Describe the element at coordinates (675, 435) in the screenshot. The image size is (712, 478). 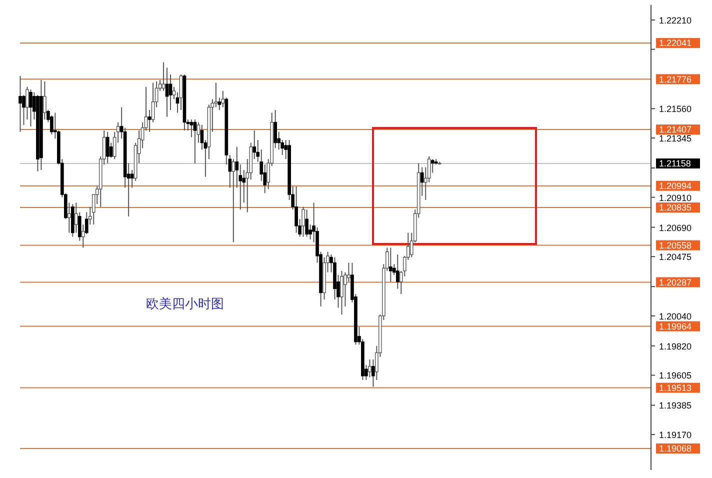
I see `y-tick-label: 1.19170` at that location.